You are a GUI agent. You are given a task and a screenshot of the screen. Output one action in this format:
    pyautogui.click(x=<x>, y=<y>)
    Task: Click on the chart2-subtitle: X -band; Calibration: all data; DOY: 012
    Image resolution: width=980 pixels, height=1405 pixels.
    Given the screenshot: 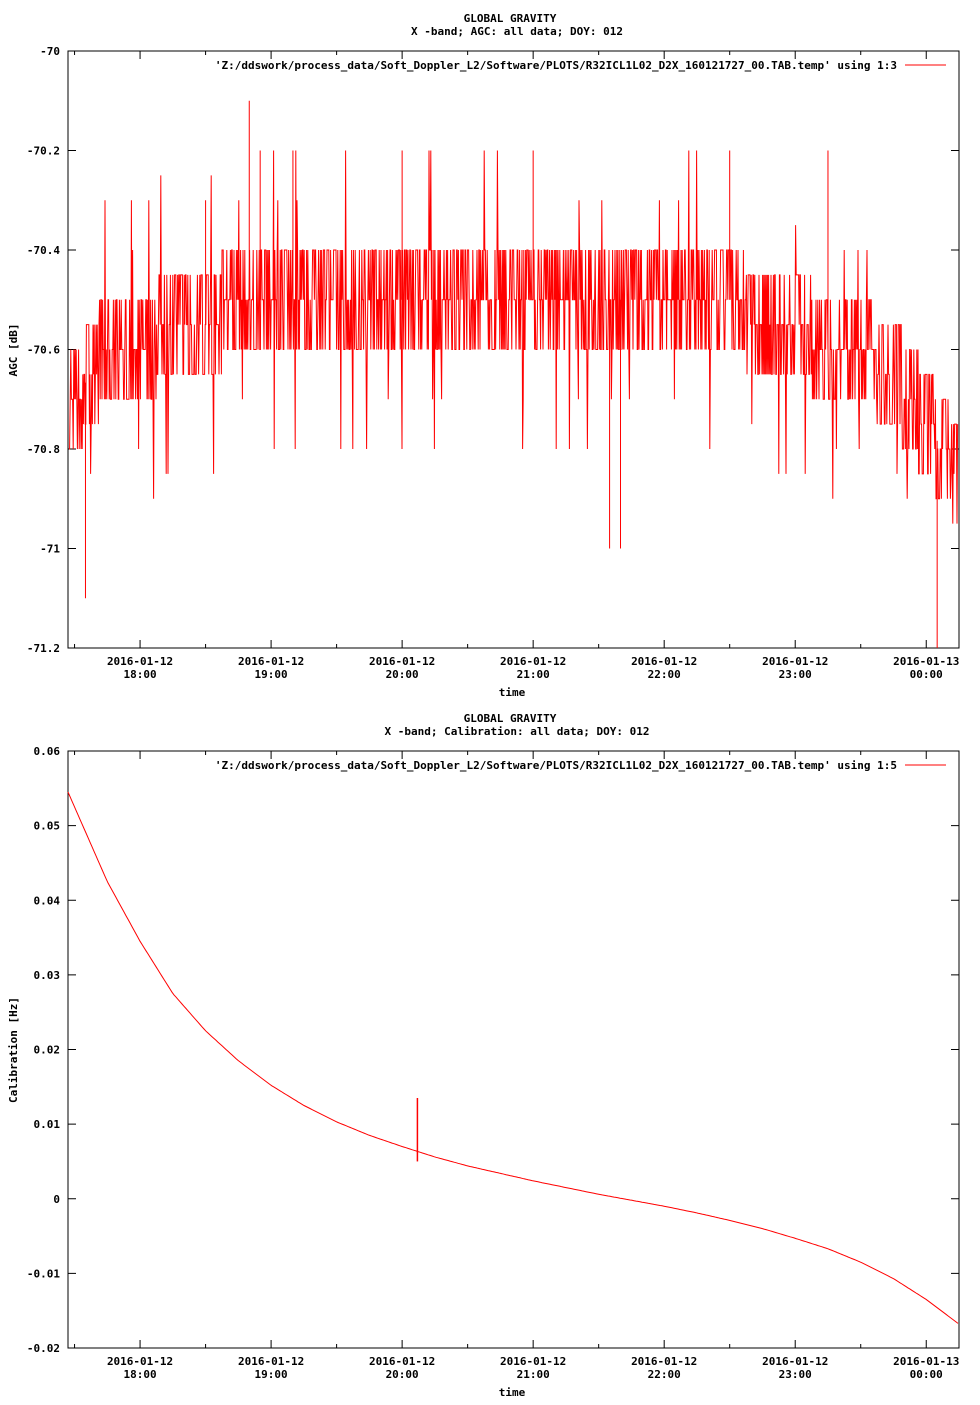 What is the action you would take?
    pyautogui.click(x=517, y=731)
    